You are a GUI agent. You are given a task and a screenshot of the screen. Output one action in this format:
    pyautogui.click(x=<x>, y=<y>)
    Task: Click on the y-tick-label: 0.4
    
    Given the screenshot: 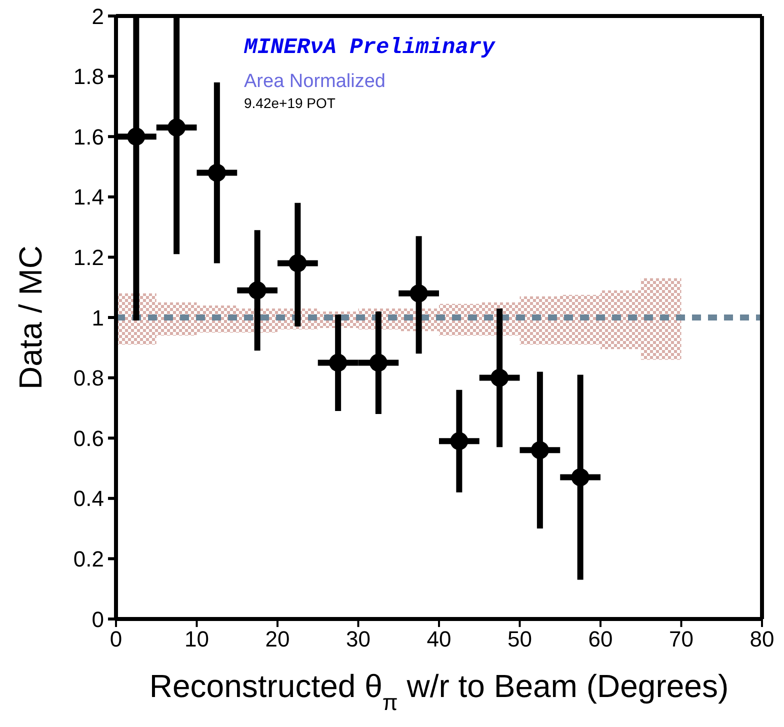 What is the action you would take?
    pyautogui.click(x=88, y=499)
    